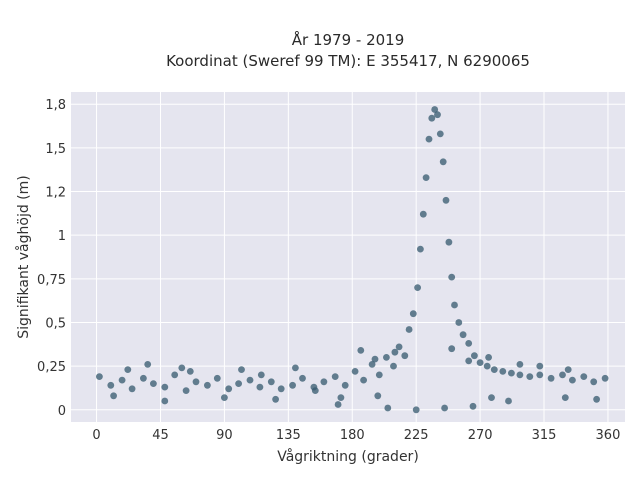  I want to click on y-tick-label: 0,25, so click(51, 367).